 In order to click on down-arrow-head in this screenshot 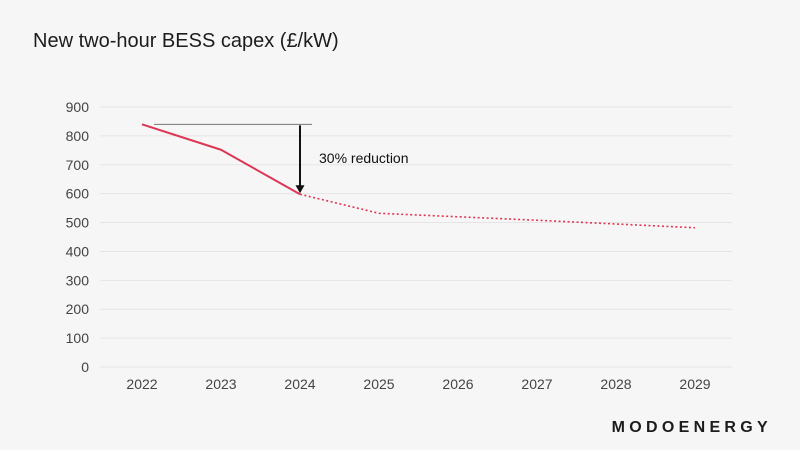, I will do `click(300, 189)`.